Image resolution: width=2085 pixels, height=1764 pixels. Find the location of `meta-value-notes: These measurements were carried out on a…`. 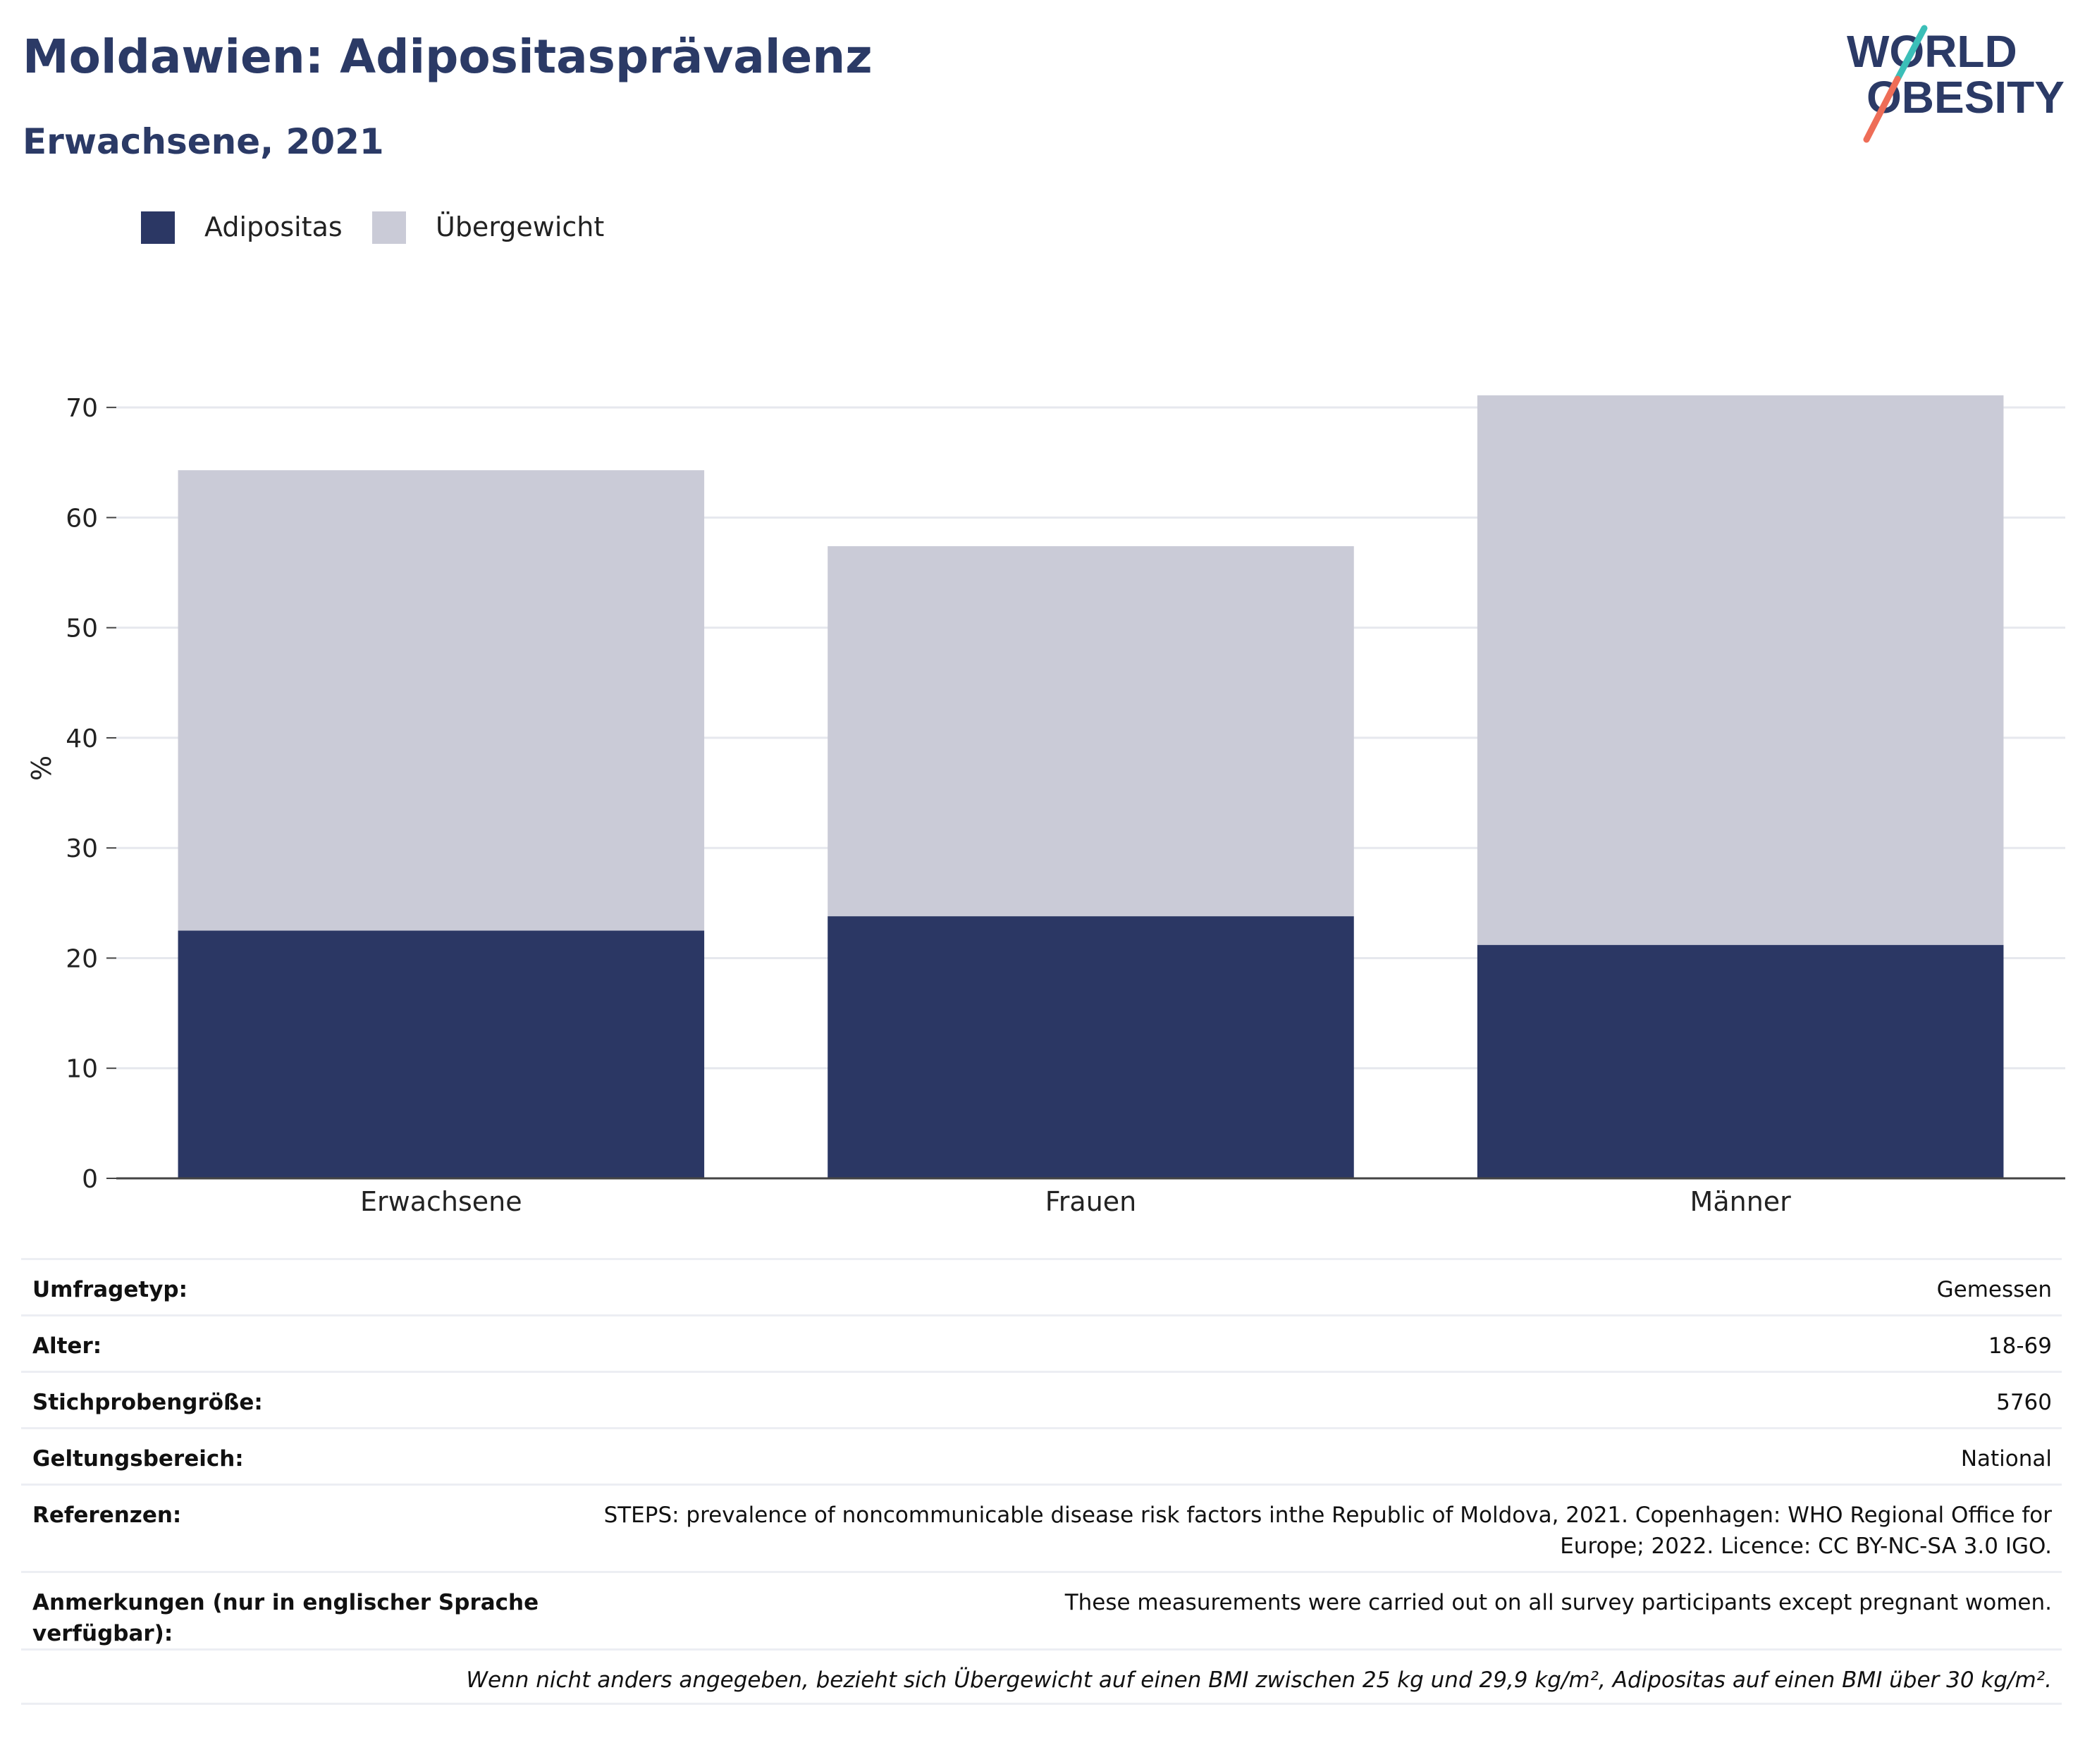

meta-value-notes: These measurements were carried out on a… is located at coordinates (1558, 1602).